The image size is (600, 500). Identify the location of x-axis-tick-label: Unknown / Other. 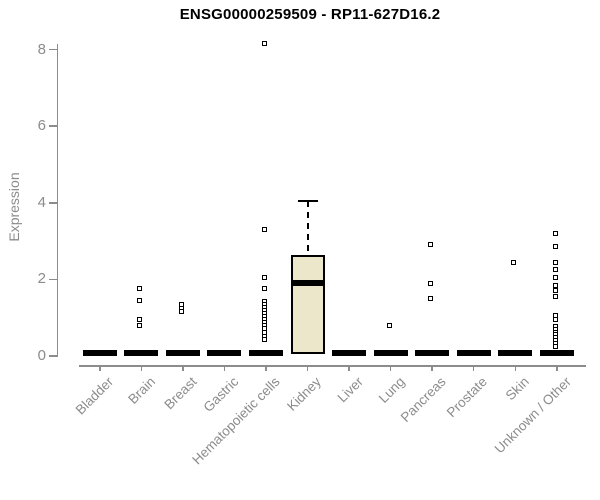
(532, 415).